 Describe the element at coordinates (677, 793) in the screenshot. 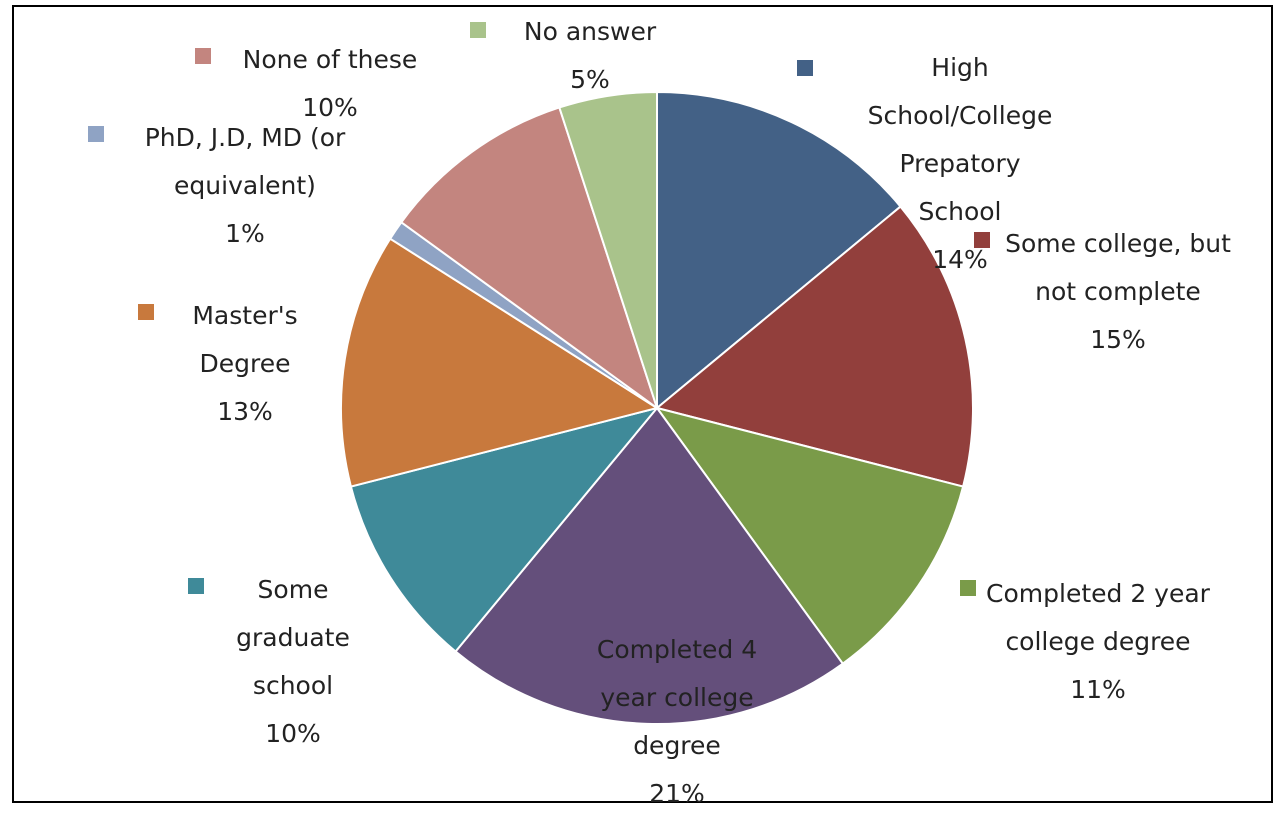

I see `value-label: 21%` at that location.